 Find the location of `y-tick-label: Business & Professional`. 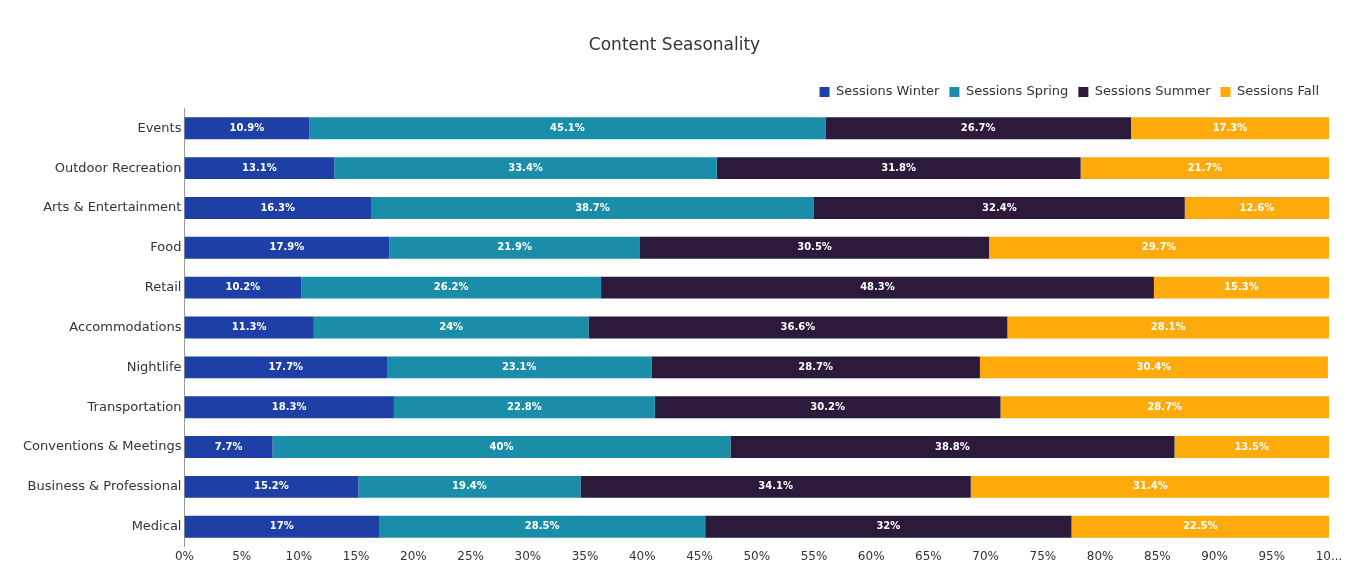

y-tick-label: Business & Professional is located at coordinates (104, 486).